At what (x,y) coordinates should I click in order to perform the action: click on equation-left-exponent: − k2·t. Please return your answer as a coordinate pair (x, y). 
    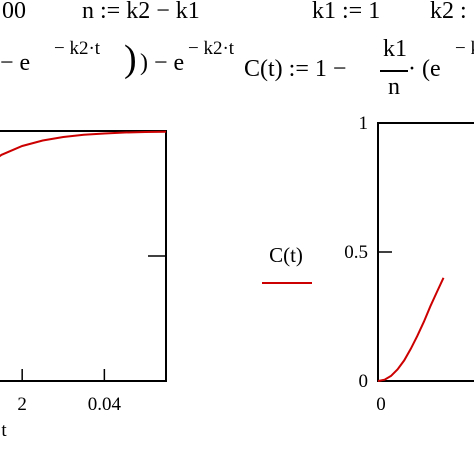
    Looking at the image, I should click on (77, 48).